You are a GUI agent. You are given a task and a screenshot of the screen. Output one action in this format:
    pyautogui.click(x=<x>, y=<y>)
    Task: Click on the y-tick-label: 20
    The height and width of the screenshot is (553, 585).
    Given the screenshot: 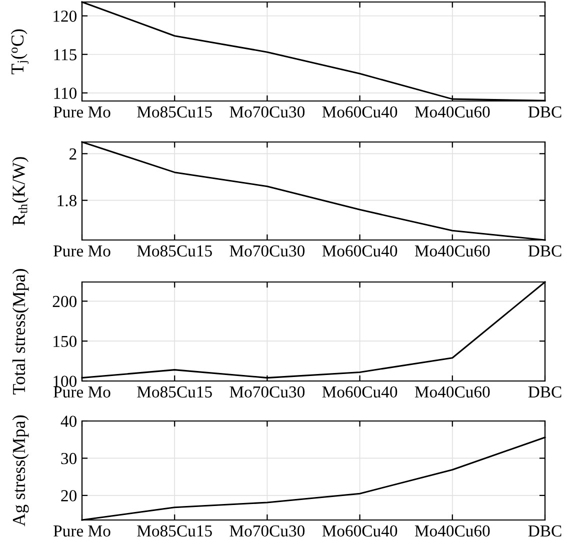 What is the action you would take?
    pyautogui.click(x=69, y=496)
    